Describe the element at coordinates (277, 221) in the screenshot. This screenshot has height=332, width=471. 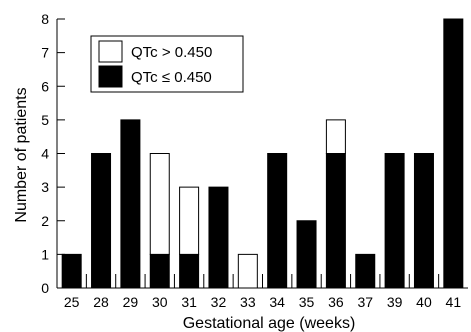
I see `bar-34-qtc-low` at that location.